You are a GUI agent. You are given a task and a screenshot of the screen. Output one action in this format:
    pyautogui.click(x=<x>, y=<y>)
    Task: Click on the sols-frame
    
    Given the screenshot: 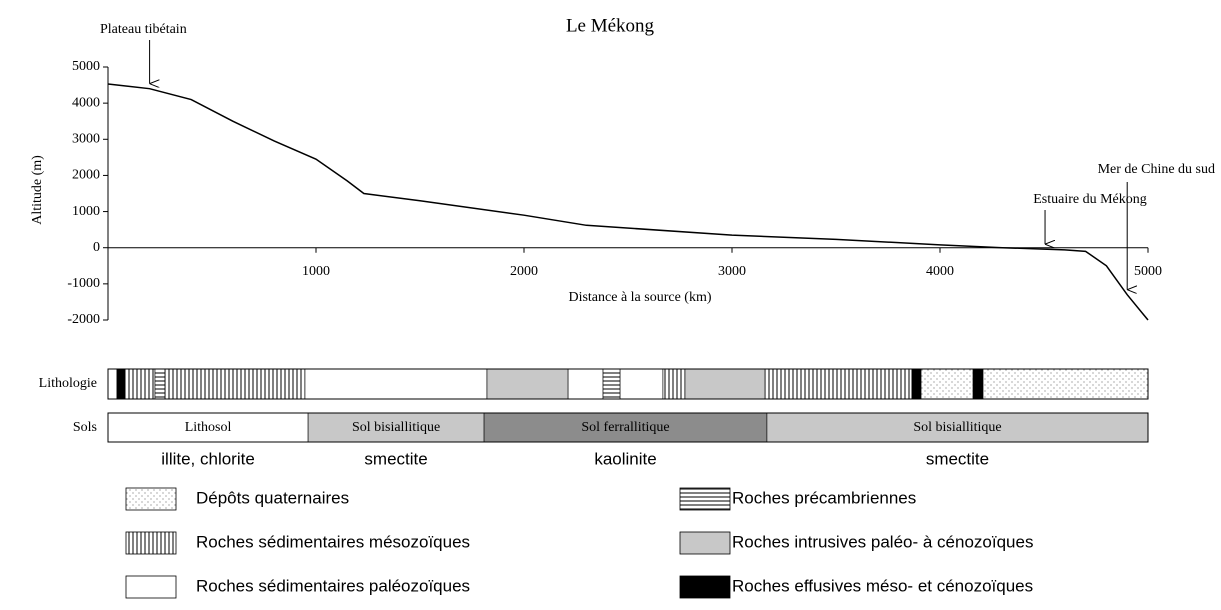 What is the action you would take?
    pyautogui.click(x=628, y=427)
    